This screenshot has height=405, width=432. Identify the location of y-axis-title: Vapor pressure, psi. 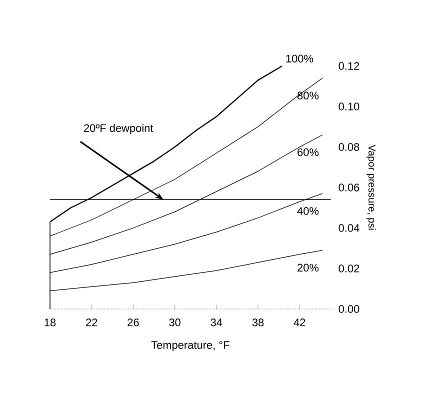
(371, 187).